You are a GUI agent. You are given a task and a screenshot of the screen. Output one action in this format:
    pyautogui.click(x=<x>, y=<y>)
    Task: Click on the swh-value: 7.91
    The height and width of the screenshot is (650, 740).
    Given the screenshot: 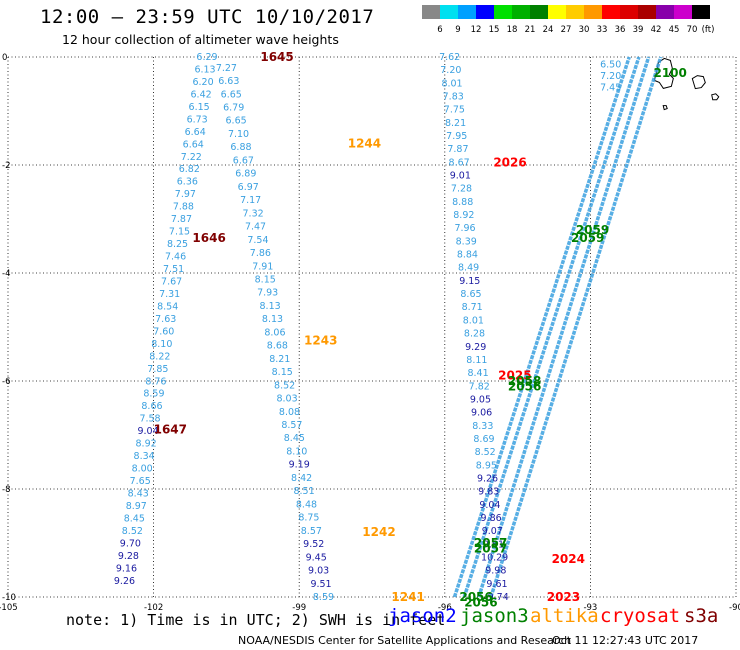 What is the action you would take?
    pyautogui.click(x=262, y=266)
    